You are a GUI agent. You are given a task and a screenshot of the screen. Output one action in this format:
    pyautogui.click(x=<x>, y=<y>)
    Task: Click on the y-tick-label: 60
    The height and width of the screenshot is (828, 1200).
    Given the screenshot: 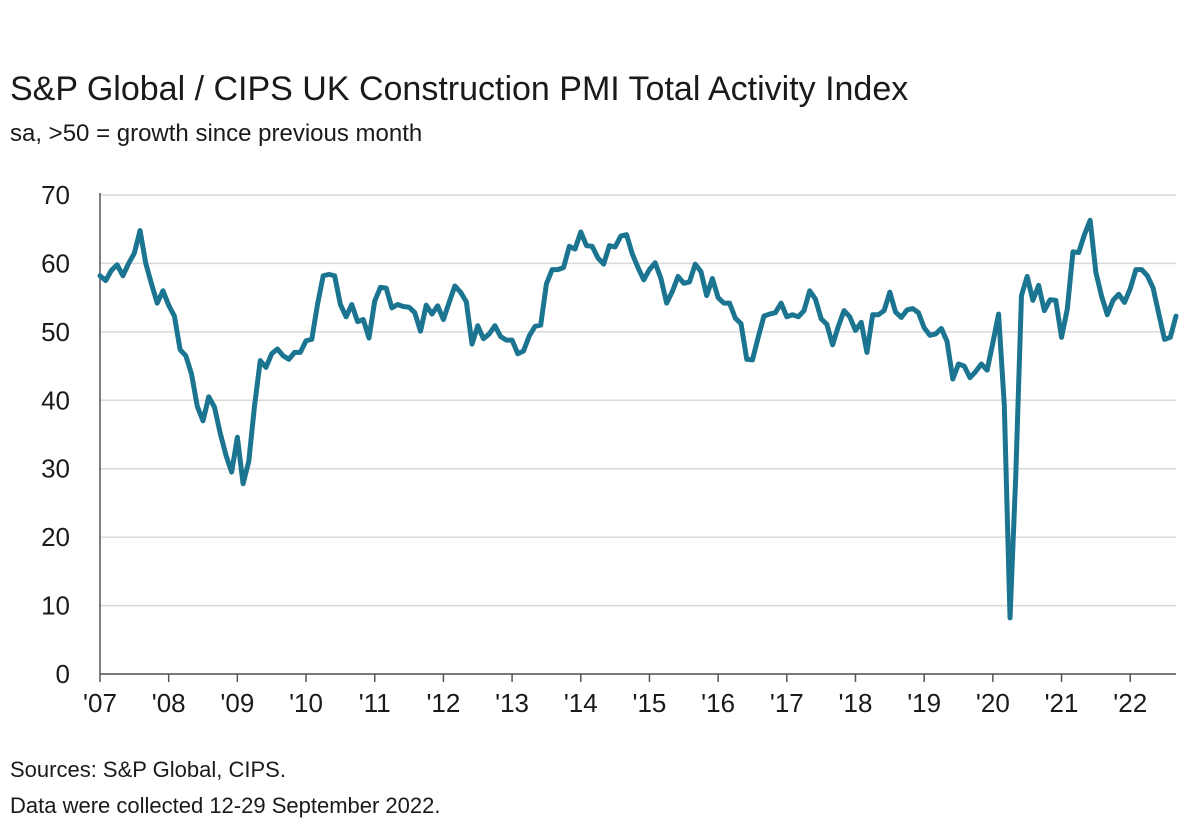 What is the action you would take?
    pyautogui.click(x=55, y=263)
    